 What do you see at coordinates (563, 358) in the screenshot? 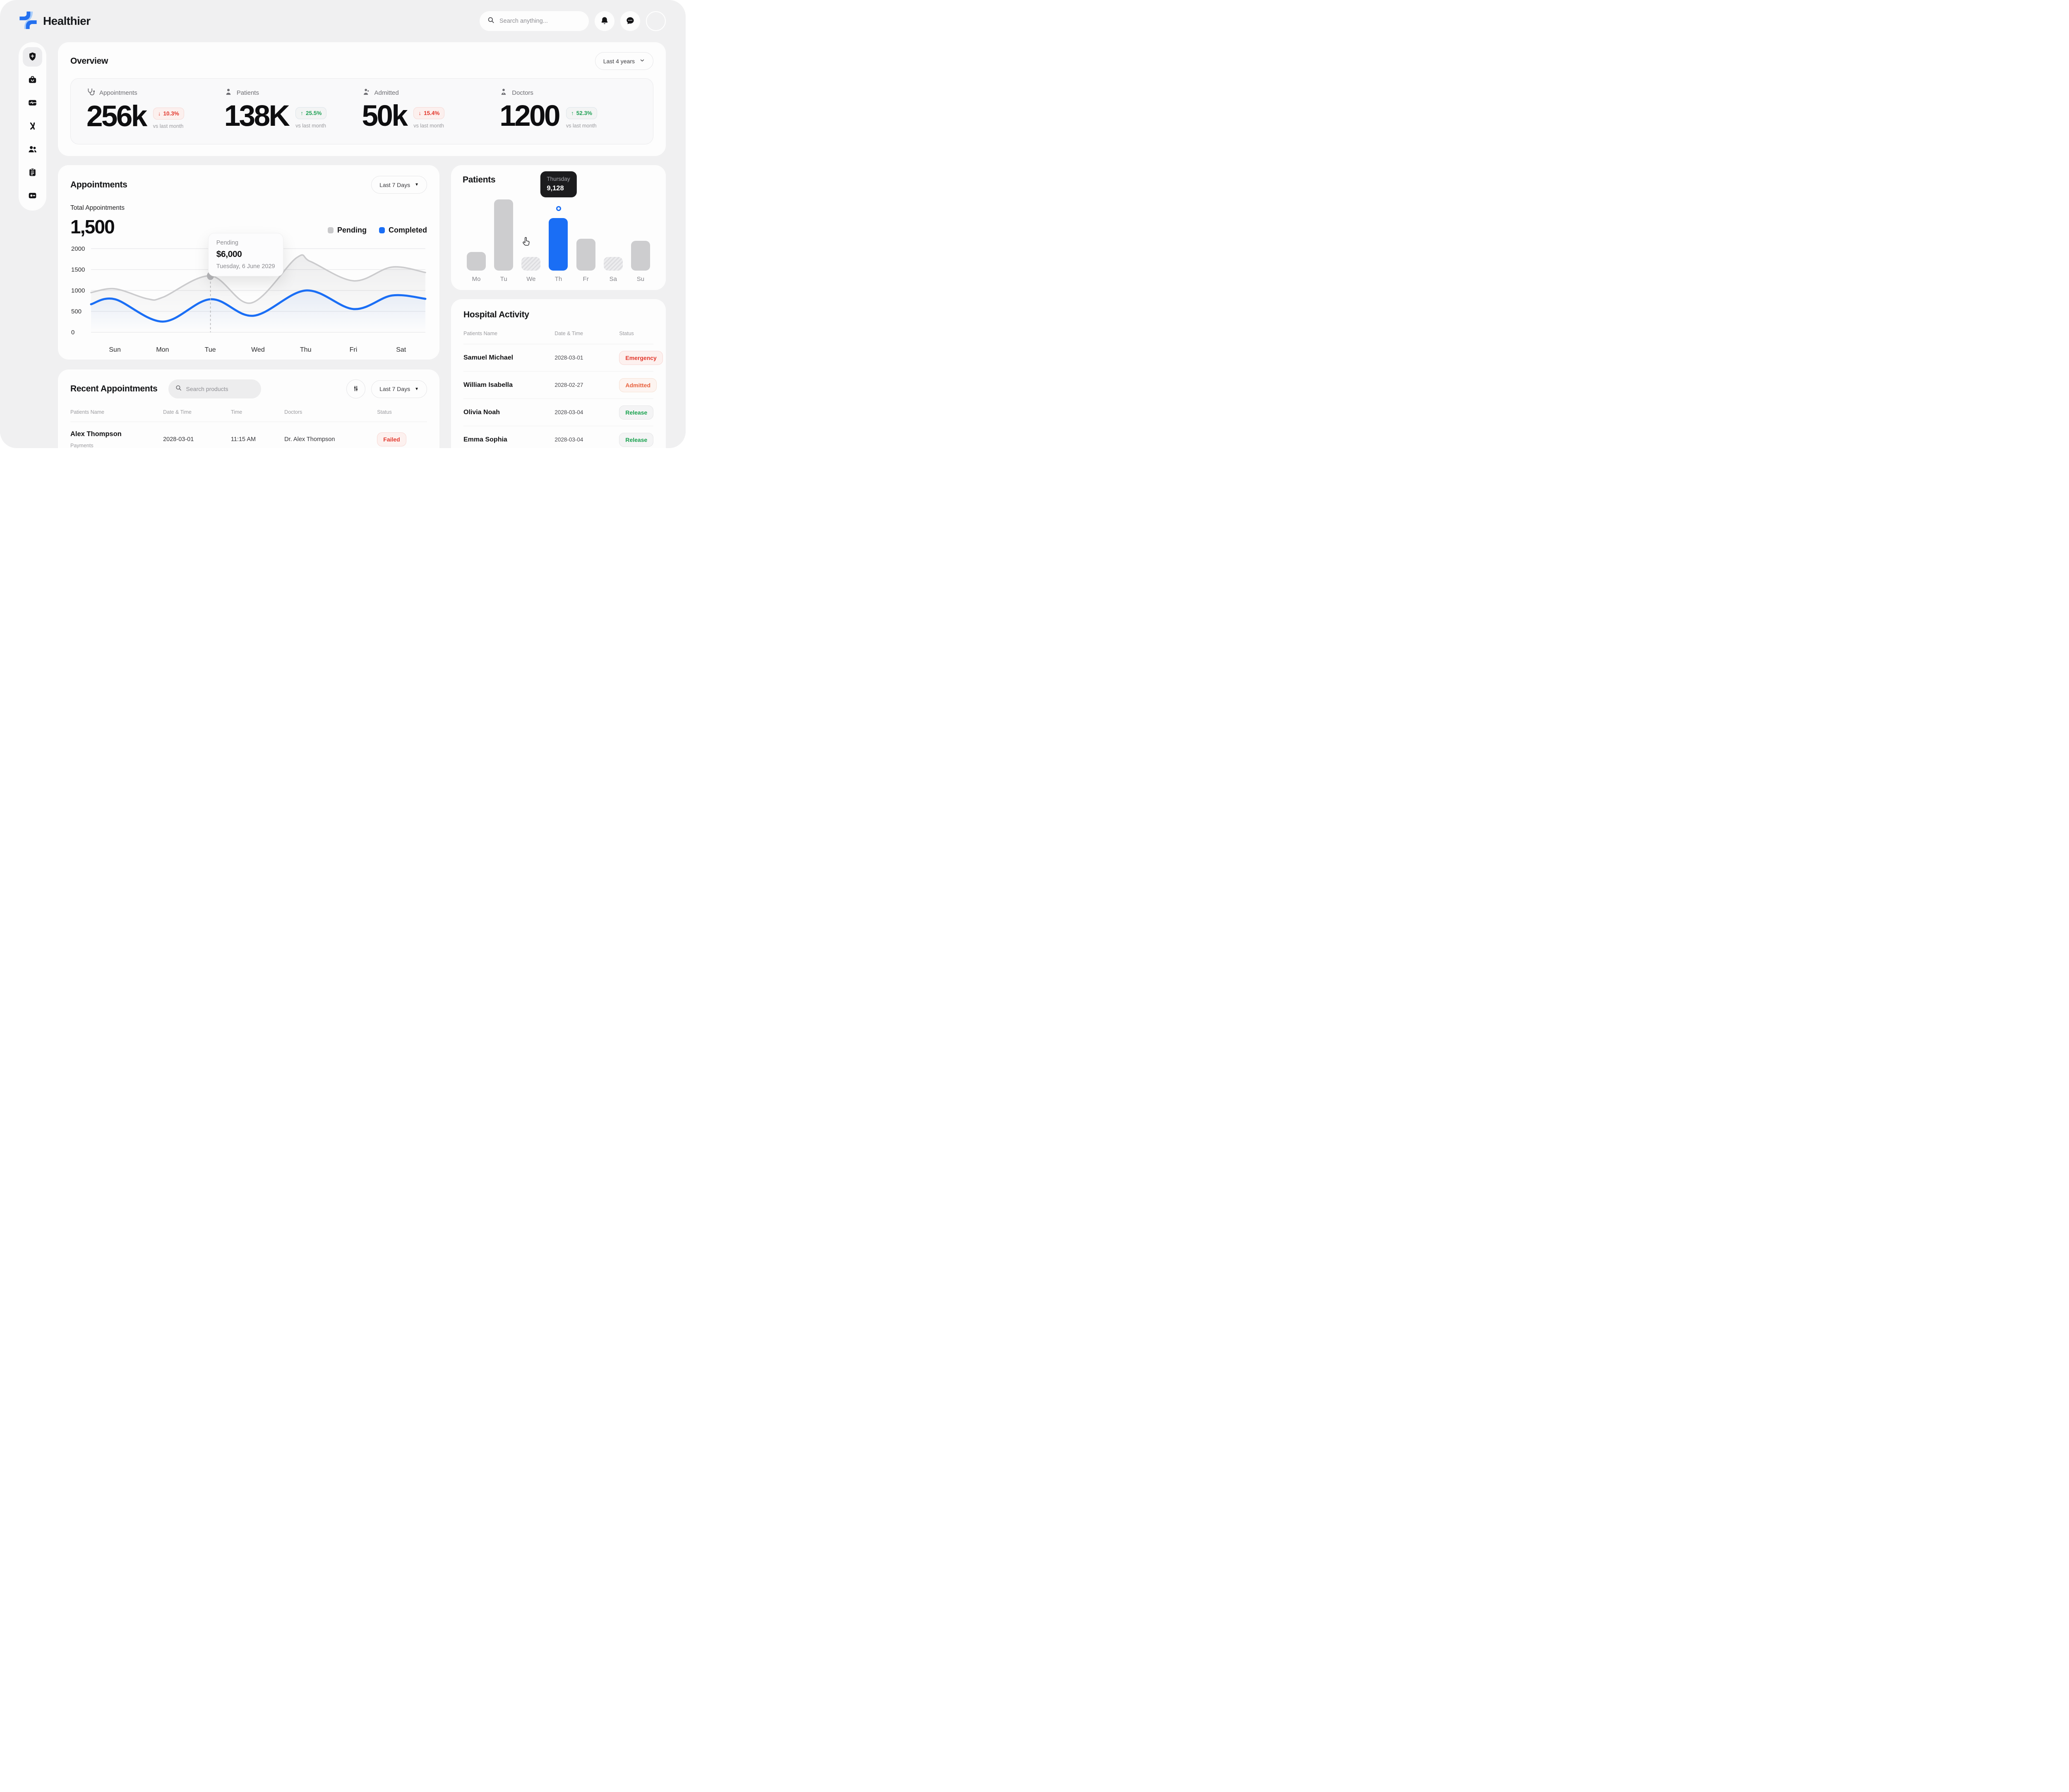
I see `table-row: Samuel Michael 2028-03-01 Emergency` at bounding box center [563, 358].